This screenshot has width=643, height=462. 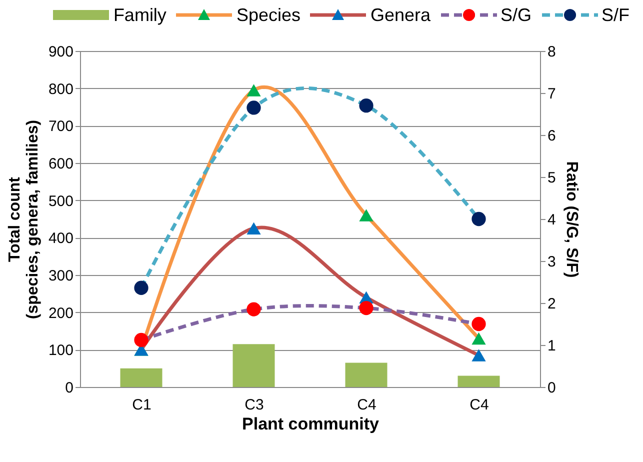 What do you see at coordinates (61, 201) in the screenshot?
I see `y-tick-label: 500` at bounding box center [61, 201].